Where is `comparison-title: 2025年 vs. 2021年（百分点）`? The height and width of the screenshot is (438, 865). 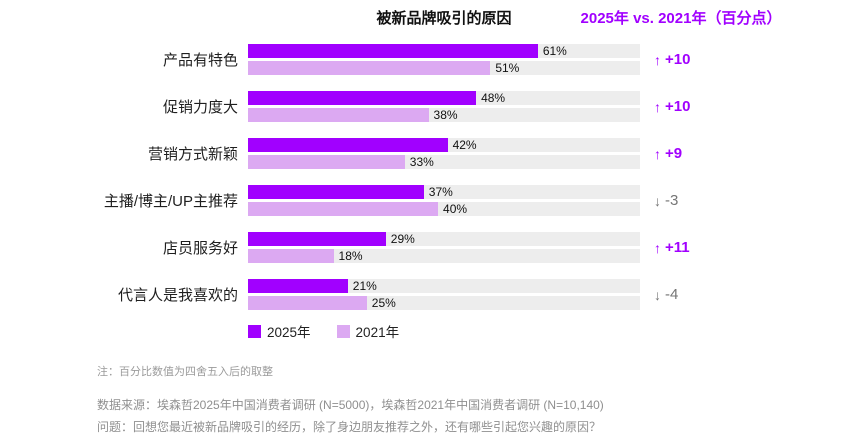 comparison-title: 2025年 vs. 2021年（百分点） is located at coordinates (681, 18).